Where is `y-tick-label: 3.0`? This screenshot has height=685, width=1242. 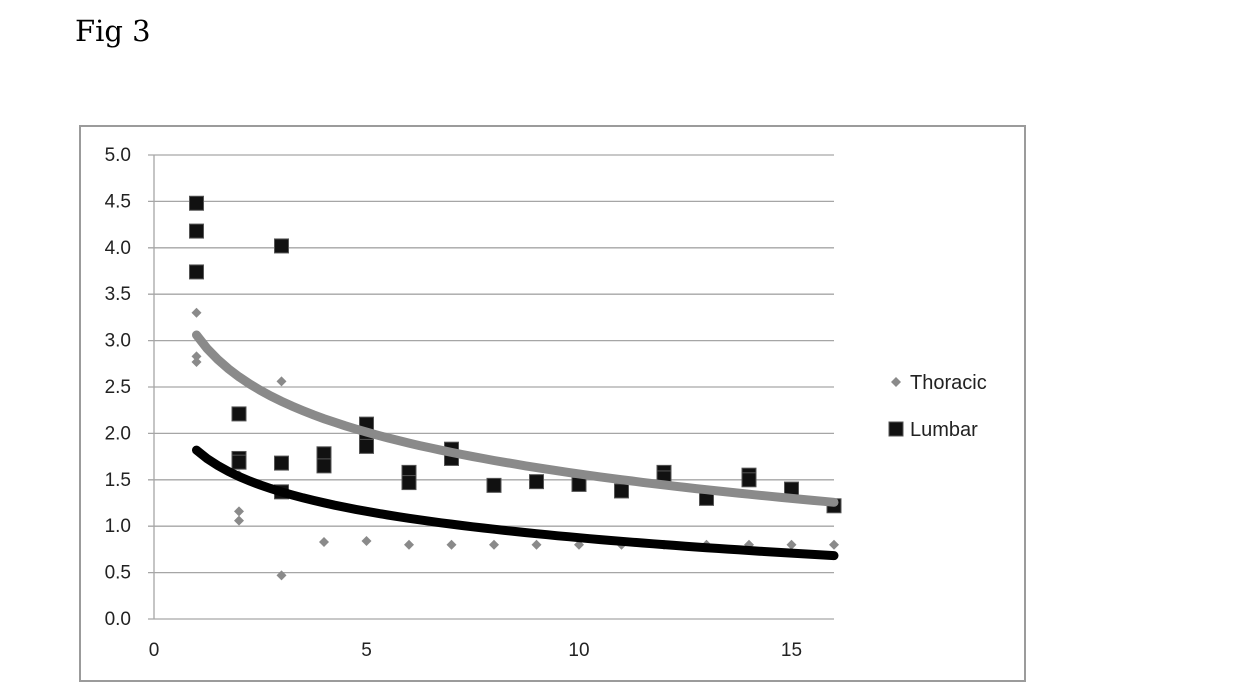
y-tick-label: 3.0 is located at coordinates (118, 341).